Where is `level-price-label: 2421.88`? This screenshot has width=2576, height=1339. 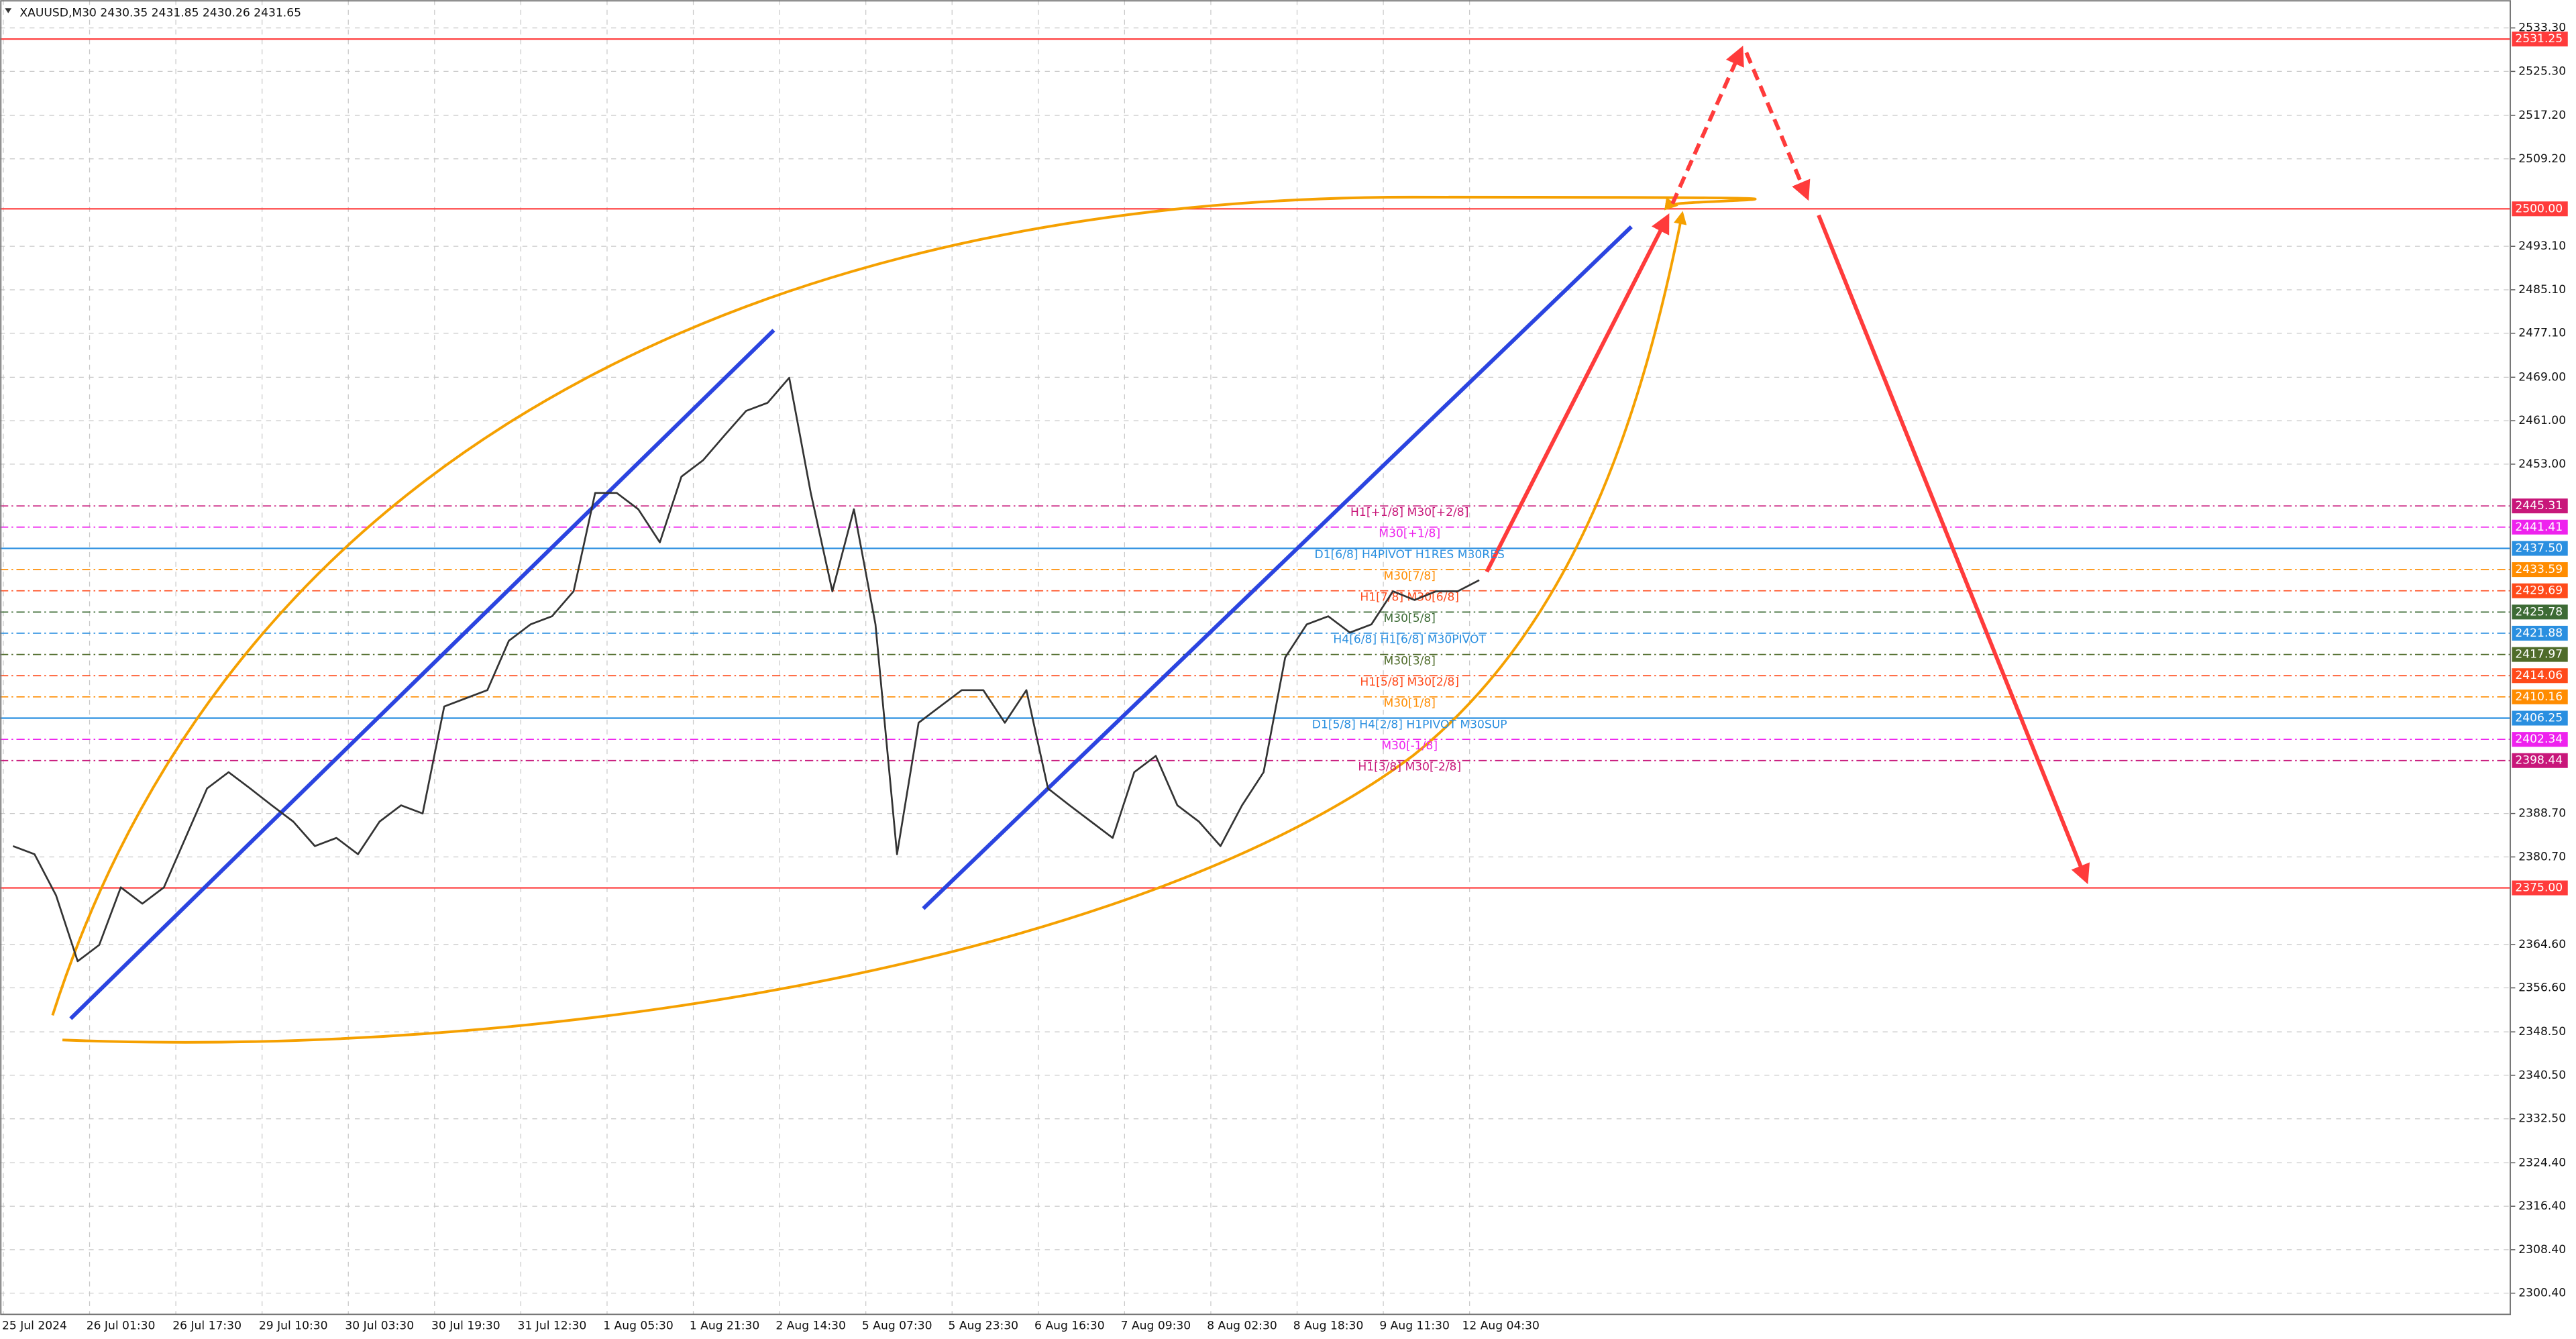
level-price-label: 2421.88 is located at coordinates (2539, 633).